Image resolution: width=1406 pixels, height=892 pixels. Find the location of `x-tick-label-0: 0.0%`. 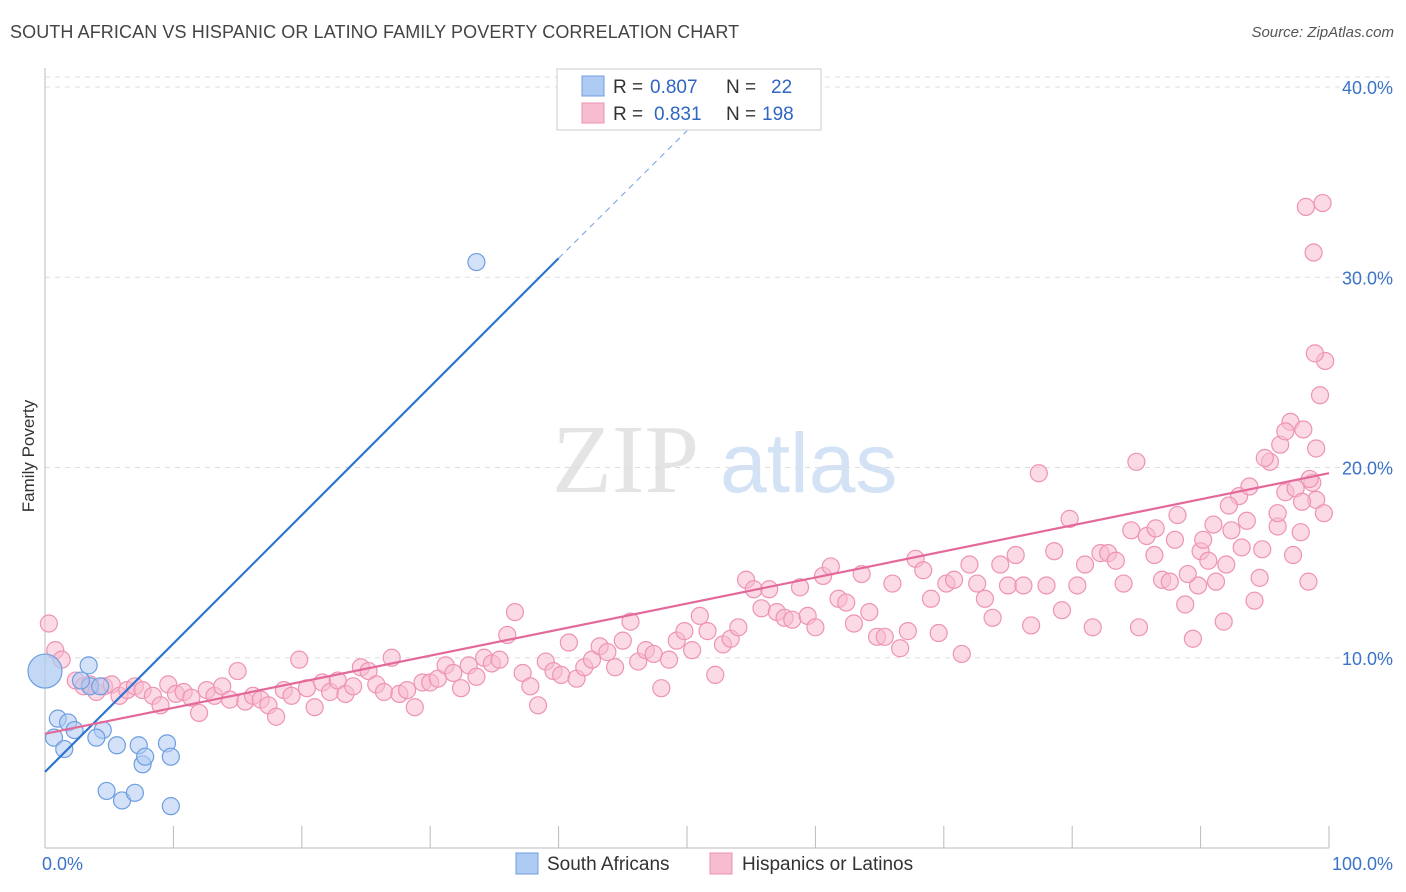

x-tick-label-0: 0.0% is located at coordinates (62, 864).